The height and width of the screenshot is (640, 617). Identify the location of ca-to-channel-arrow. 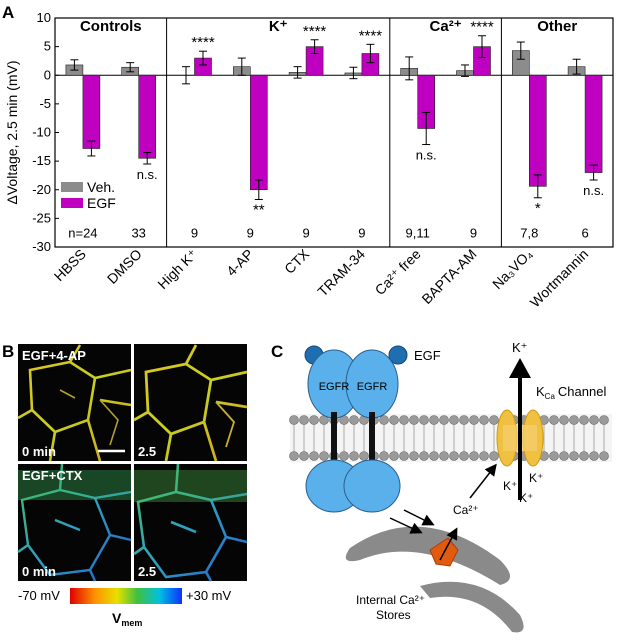
(483, 481).